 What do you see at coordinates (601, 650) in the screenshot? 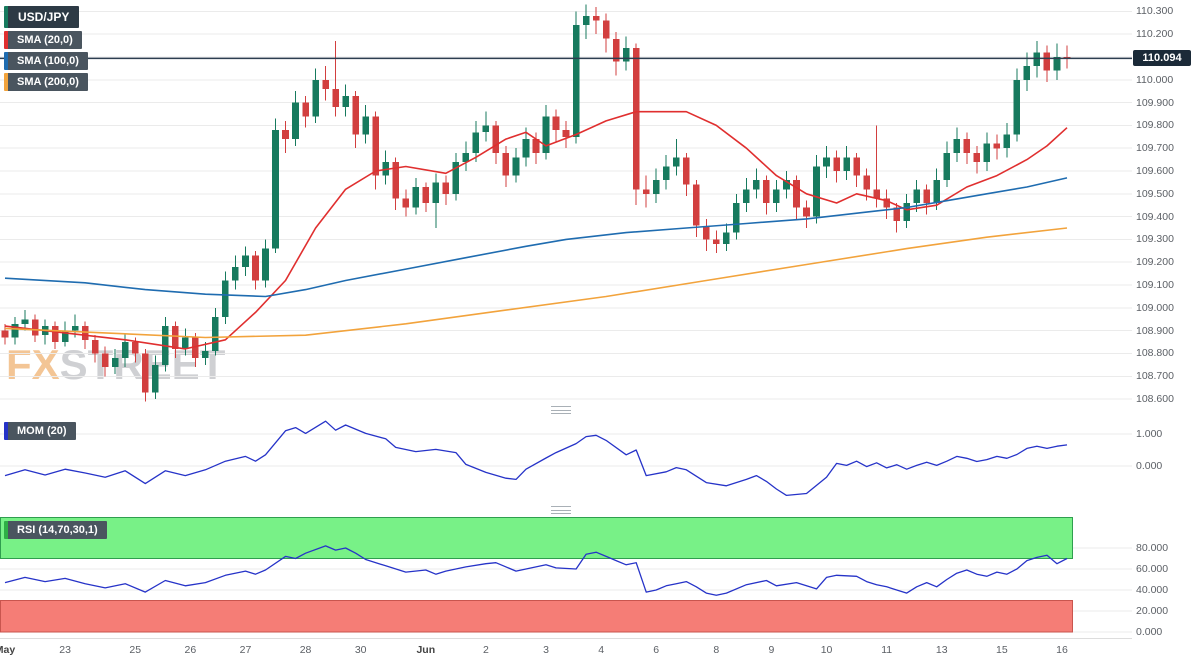
I see `x-axis-label: 4` at bounding box center [601, 650].